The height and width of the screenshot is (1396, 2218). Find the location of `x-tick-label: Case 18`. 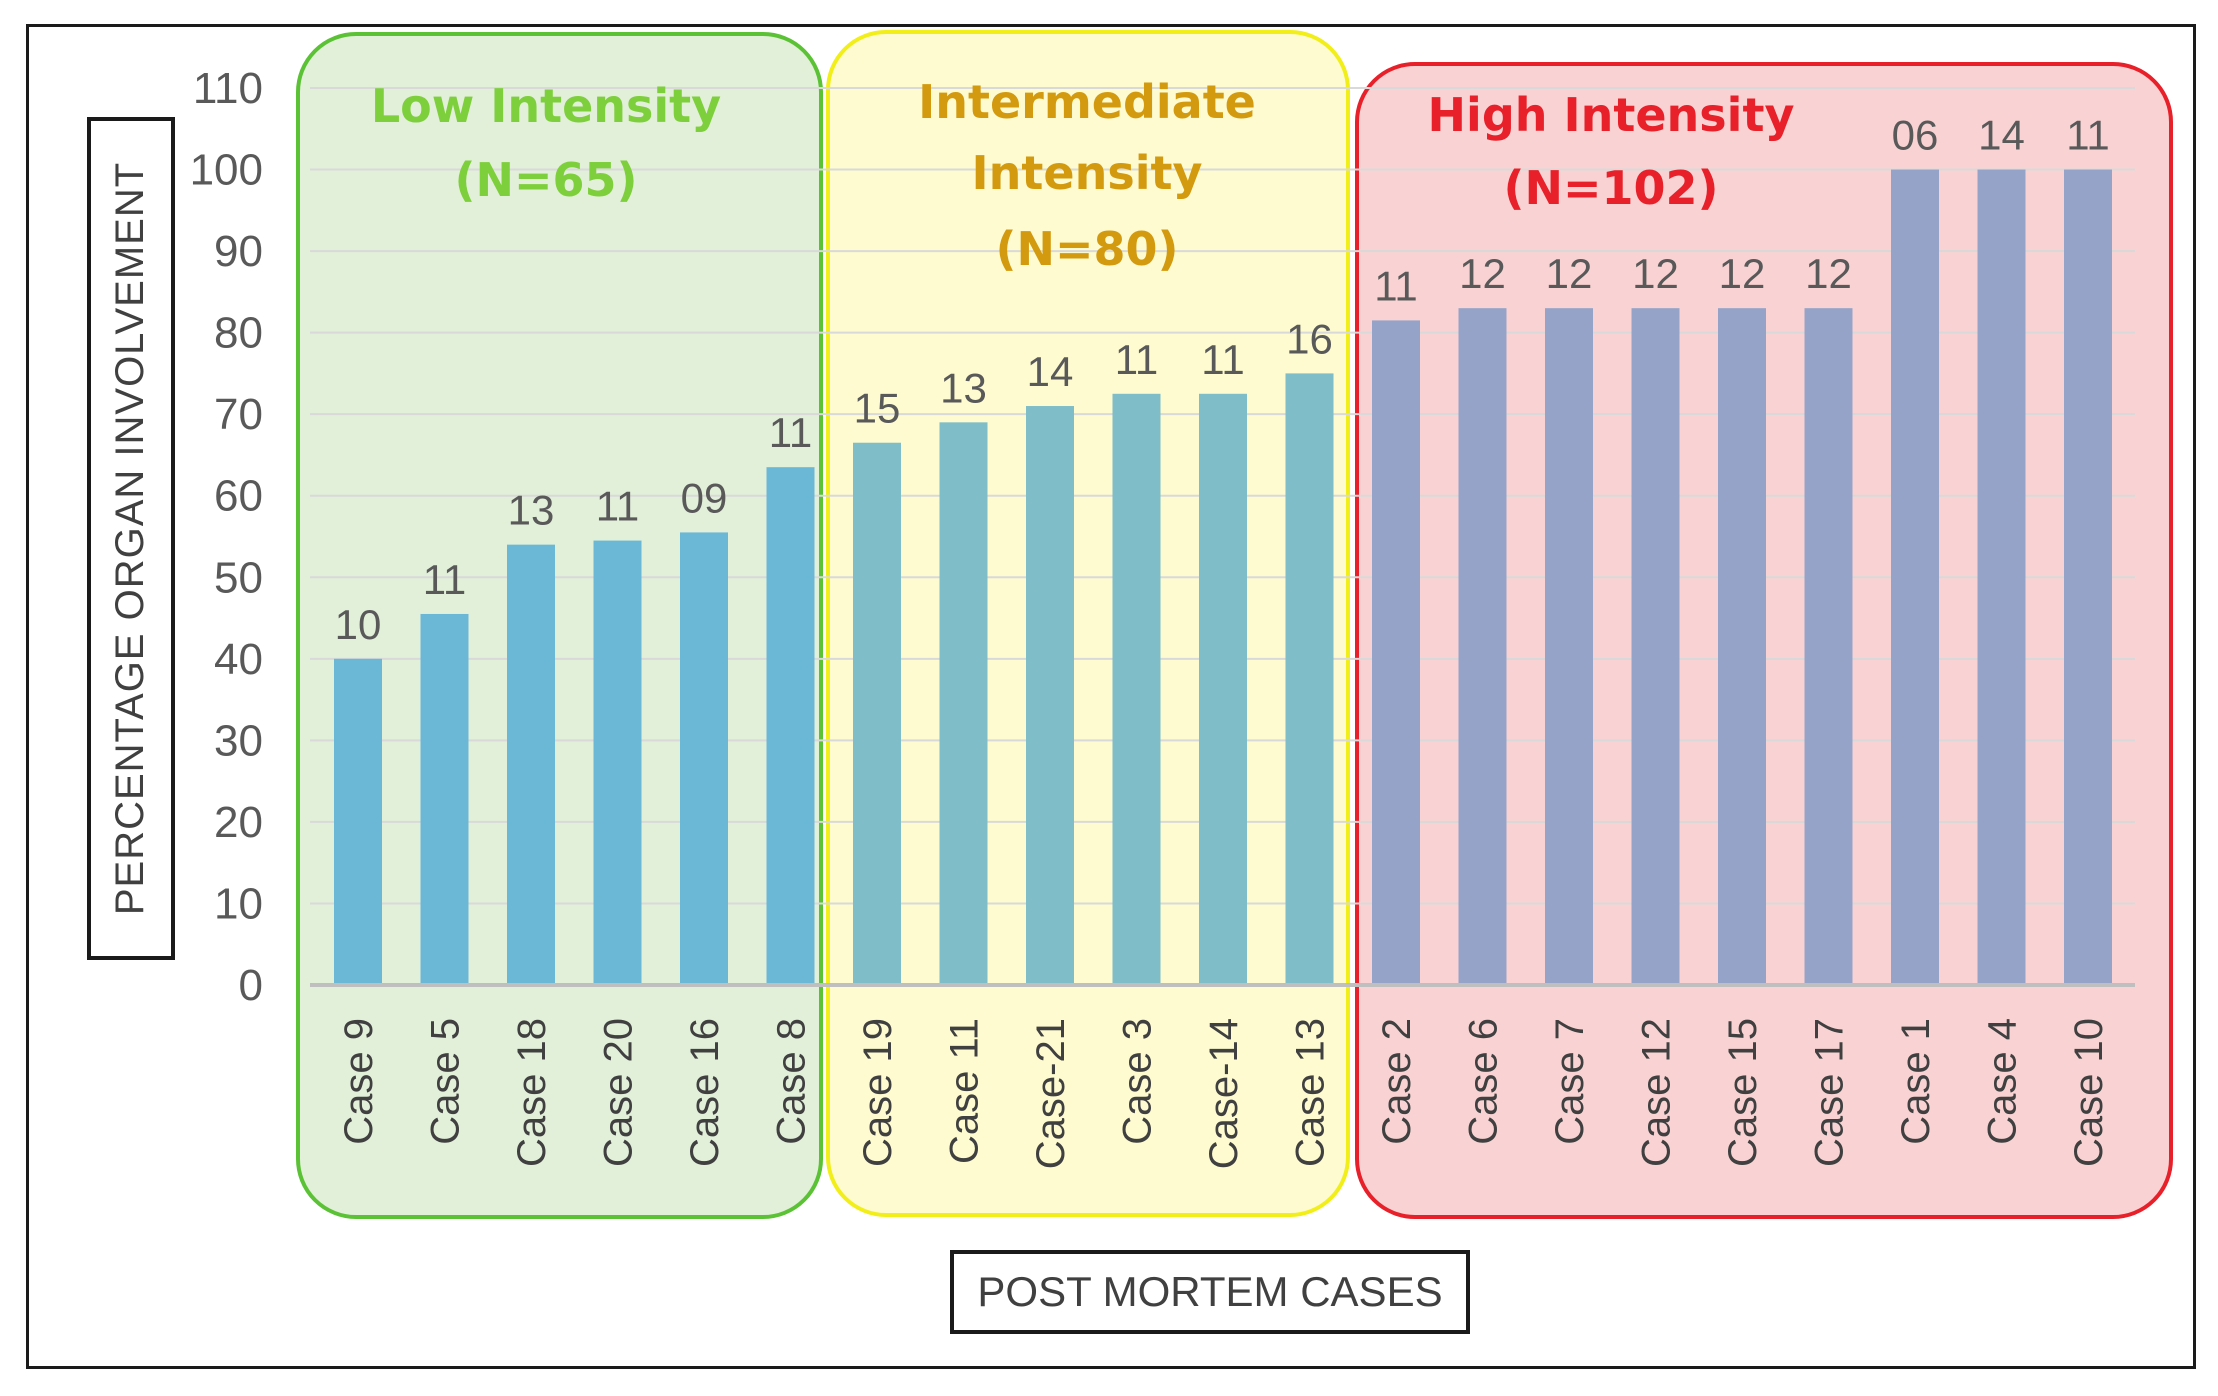

x-tick-label: Case 18 is located at coordinates (532, 1092).